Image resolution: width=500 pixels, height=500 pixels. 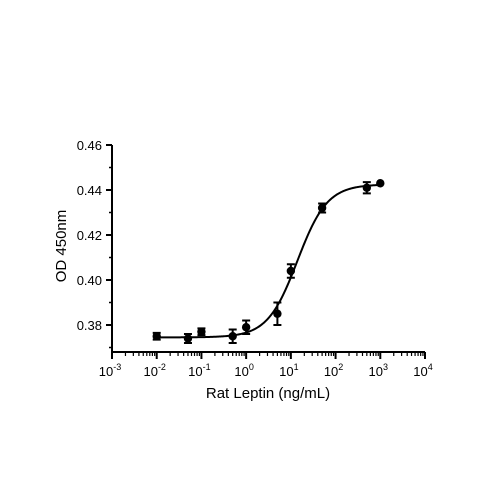 I want to click on x-axis: 10⁻³ 10⁻² 10⁻¹ 10⁰ 10¹ 10² 10³ 10⁴, so click(x=266, y=365).